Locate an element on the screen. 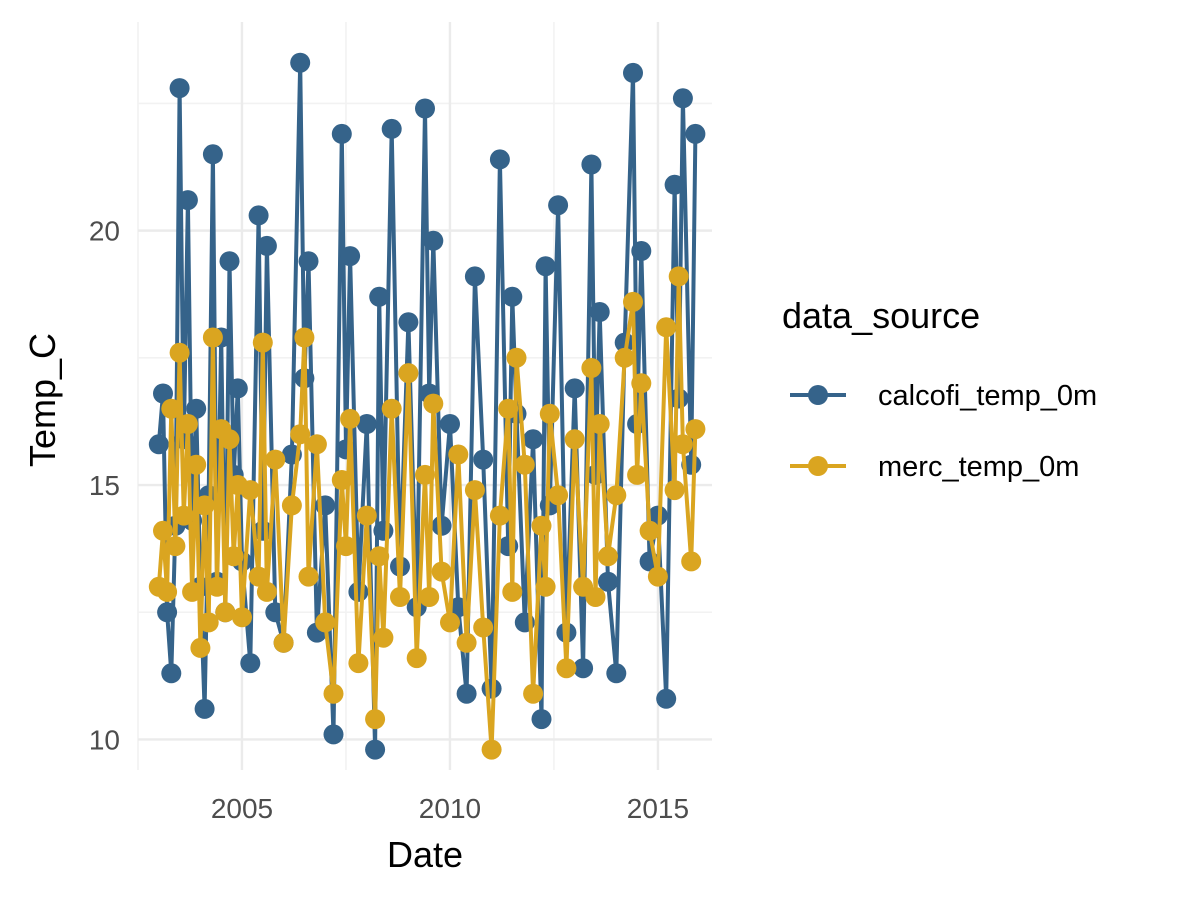 This screenshot has height=905, width=1200. legend-label-calcofi: calcofi_temp_0m is located at coordinates (987, 396).